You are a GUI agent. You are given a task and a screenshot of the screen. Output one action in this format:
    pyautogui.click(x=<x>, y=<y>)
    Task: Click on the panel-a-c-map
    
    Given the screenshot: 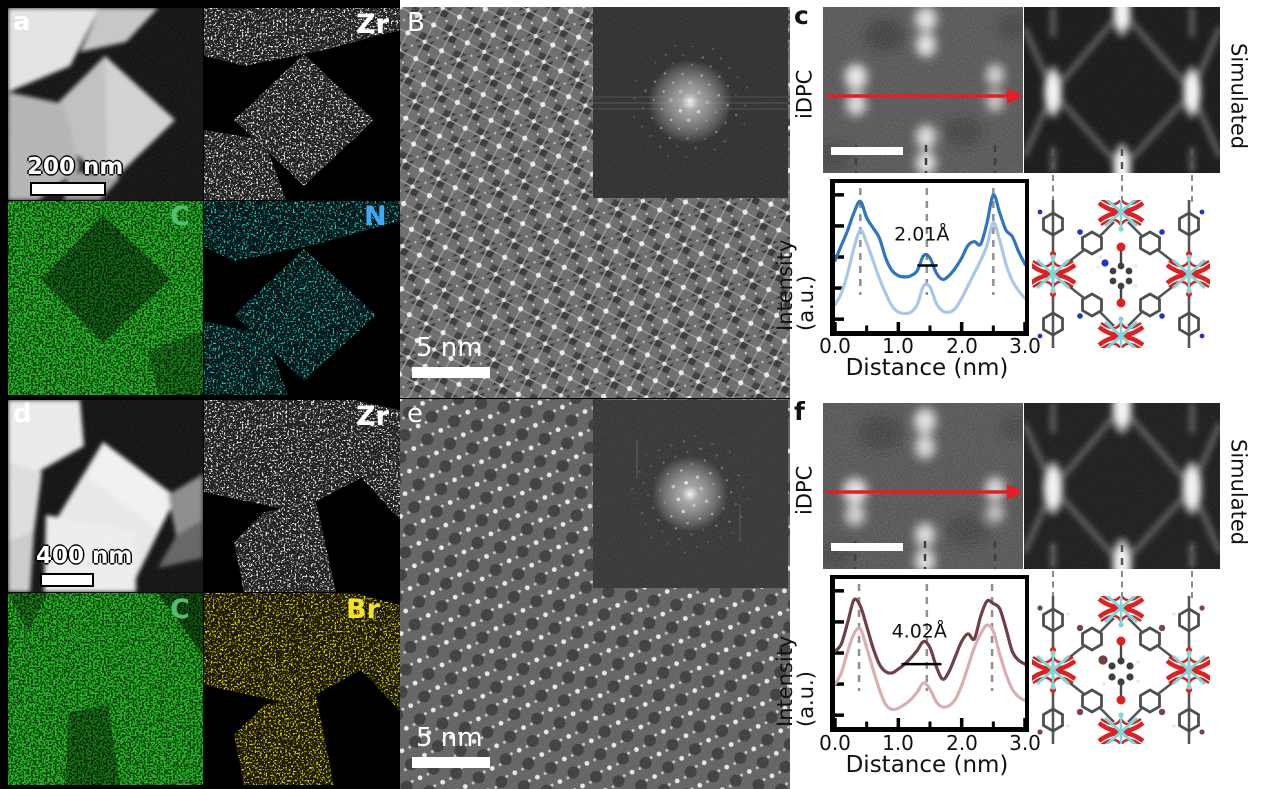 What is the action you would take?
    pyautogui.click(x=105, y=298)
    